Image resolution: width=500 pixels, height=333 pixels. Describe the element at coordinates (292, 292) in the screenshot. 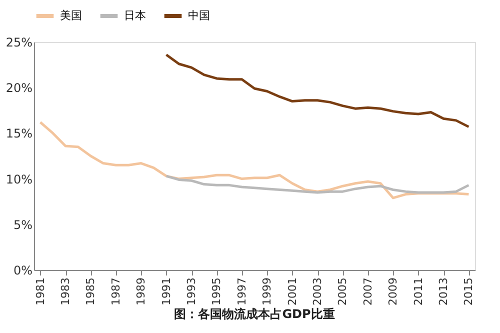

I see `x-tick-label: 2001` at that location.